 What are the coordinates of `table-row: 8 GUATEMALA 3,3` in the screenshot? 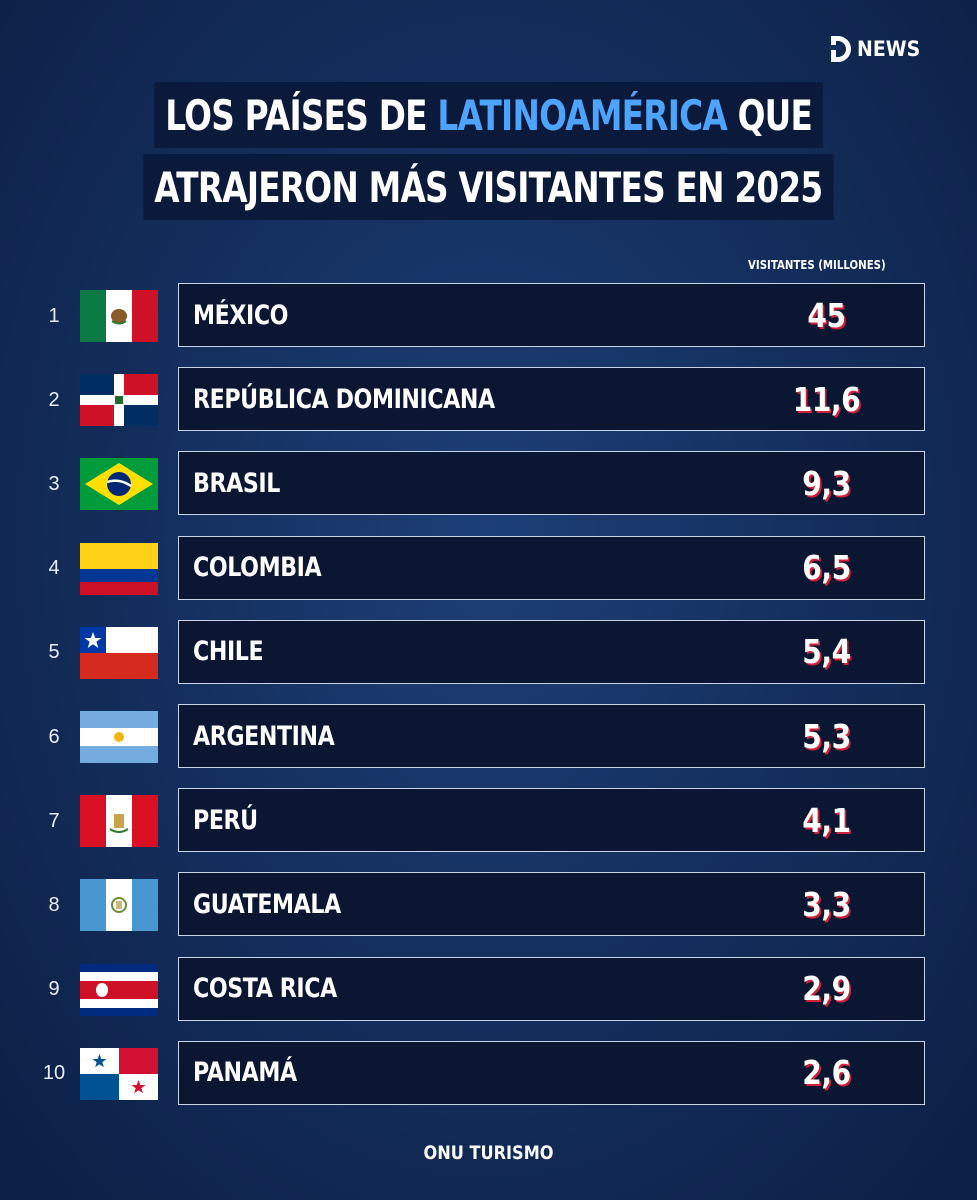 It's located at (488, 905).